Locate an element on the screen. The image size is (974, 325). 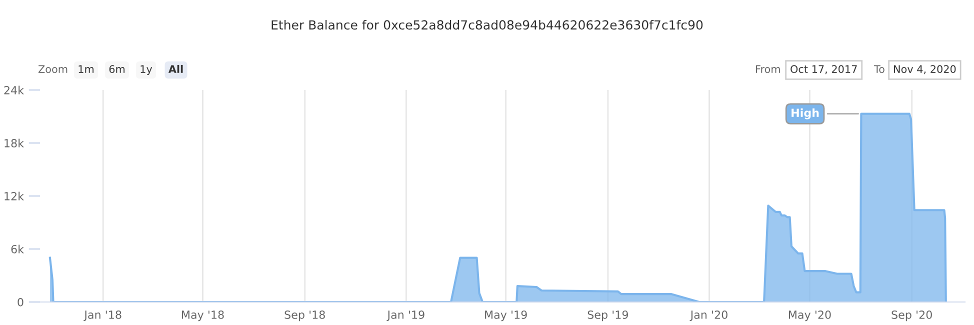
y-tick-label: 18k is located at coordinates (14, 143).